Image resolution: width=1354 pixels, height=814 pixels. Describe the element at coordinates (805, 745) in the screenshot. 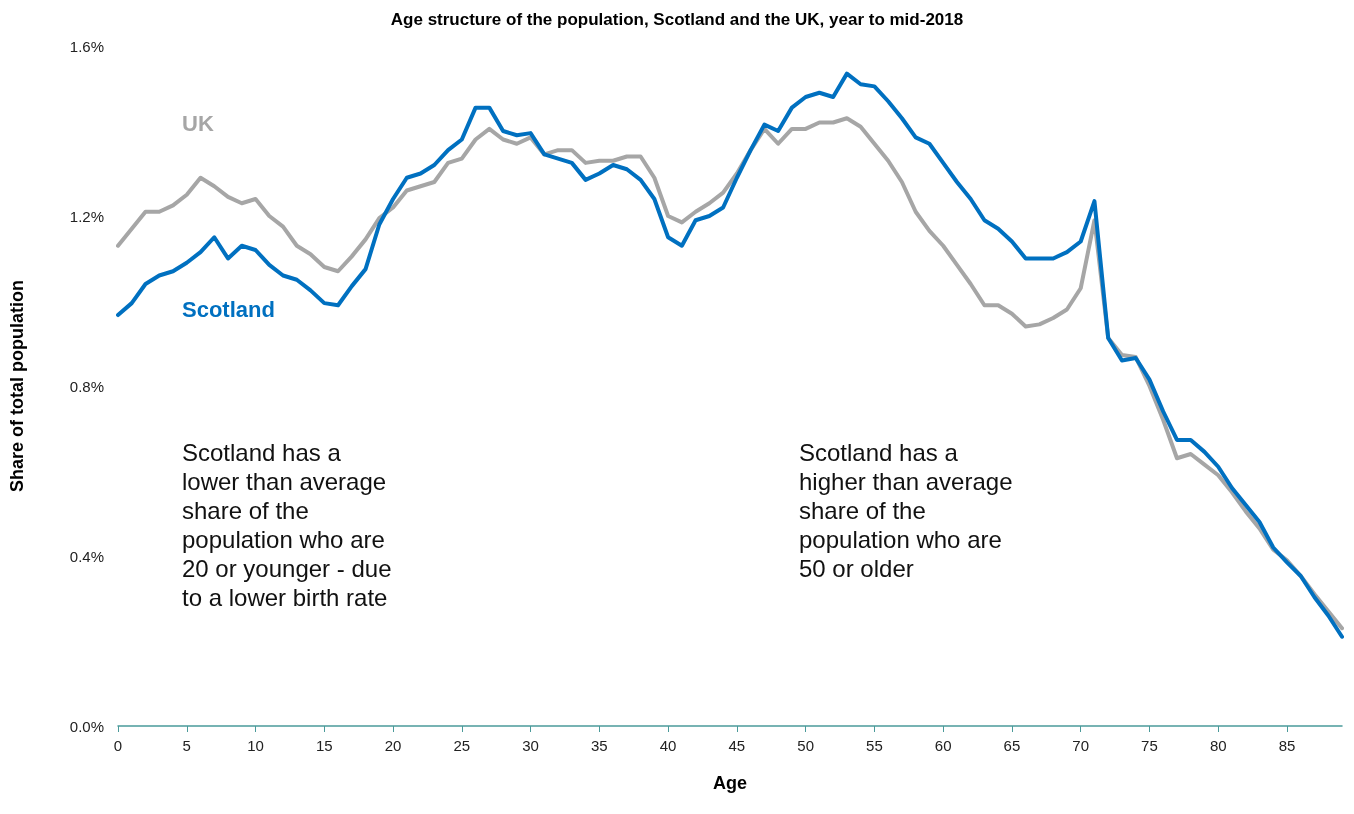

I see `x-tick-label: 50` at that location.